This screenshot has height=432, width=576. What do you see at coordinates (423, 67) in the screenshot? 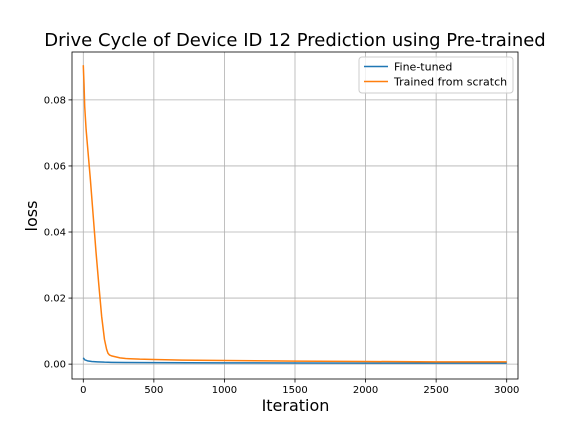
I see `legend-label-fine-tuned: Fine-tuned` at bounding box center [423, 67].